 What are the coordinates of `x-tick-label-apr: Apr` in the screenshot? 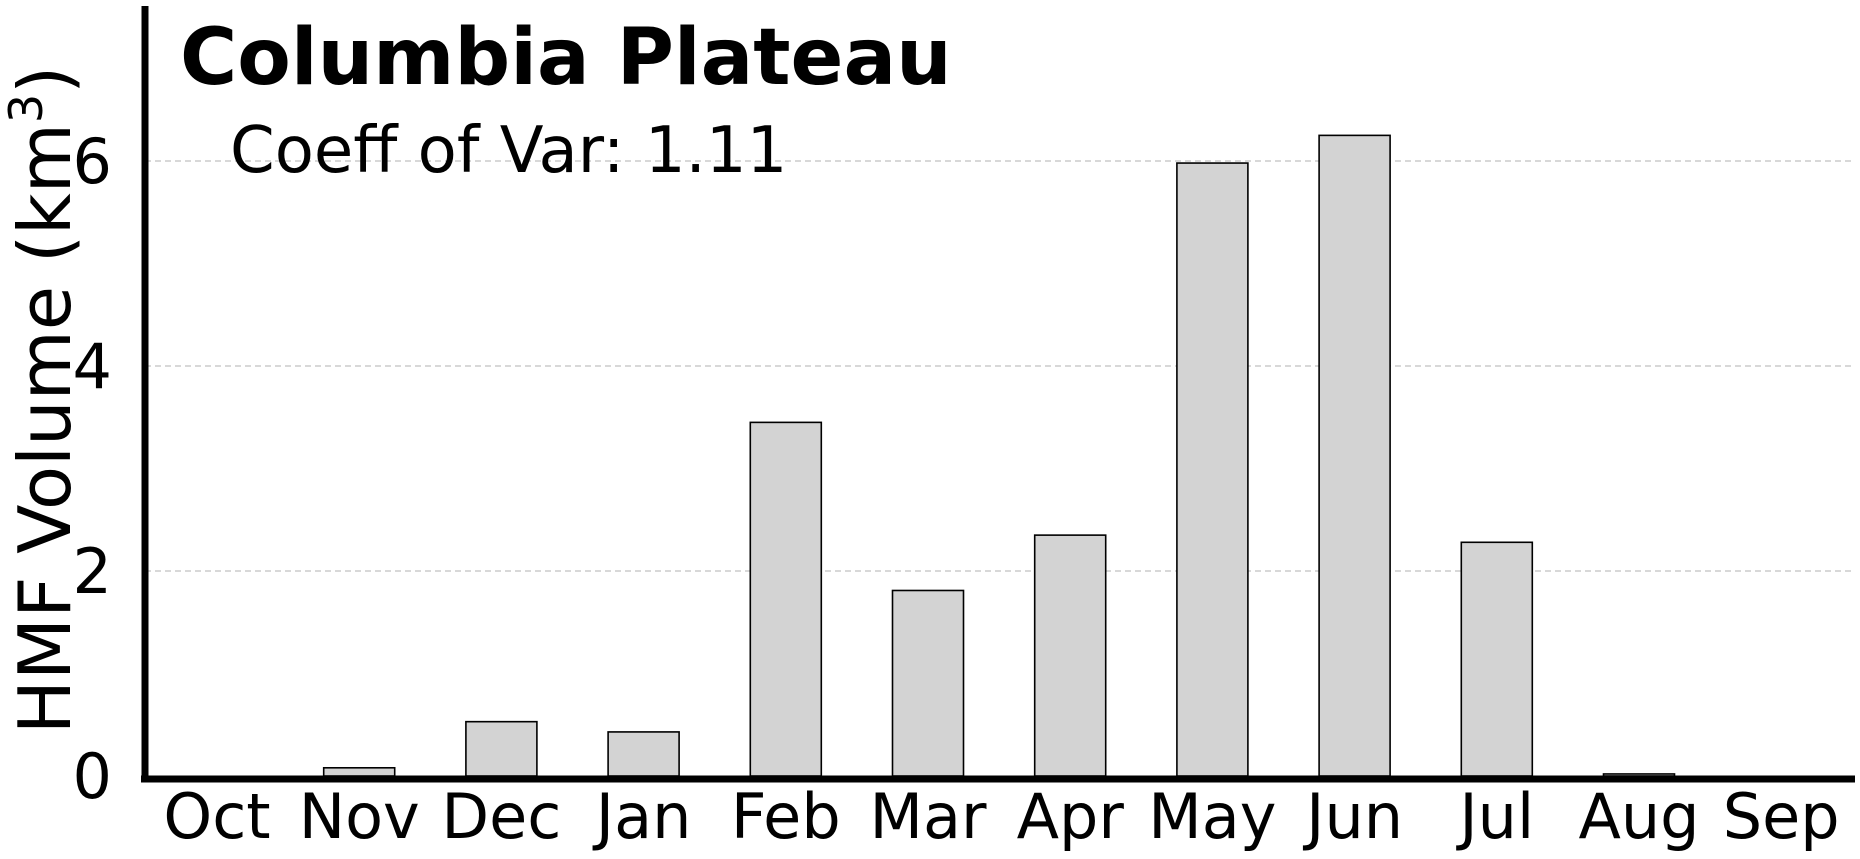 It's located at (1071, 816).